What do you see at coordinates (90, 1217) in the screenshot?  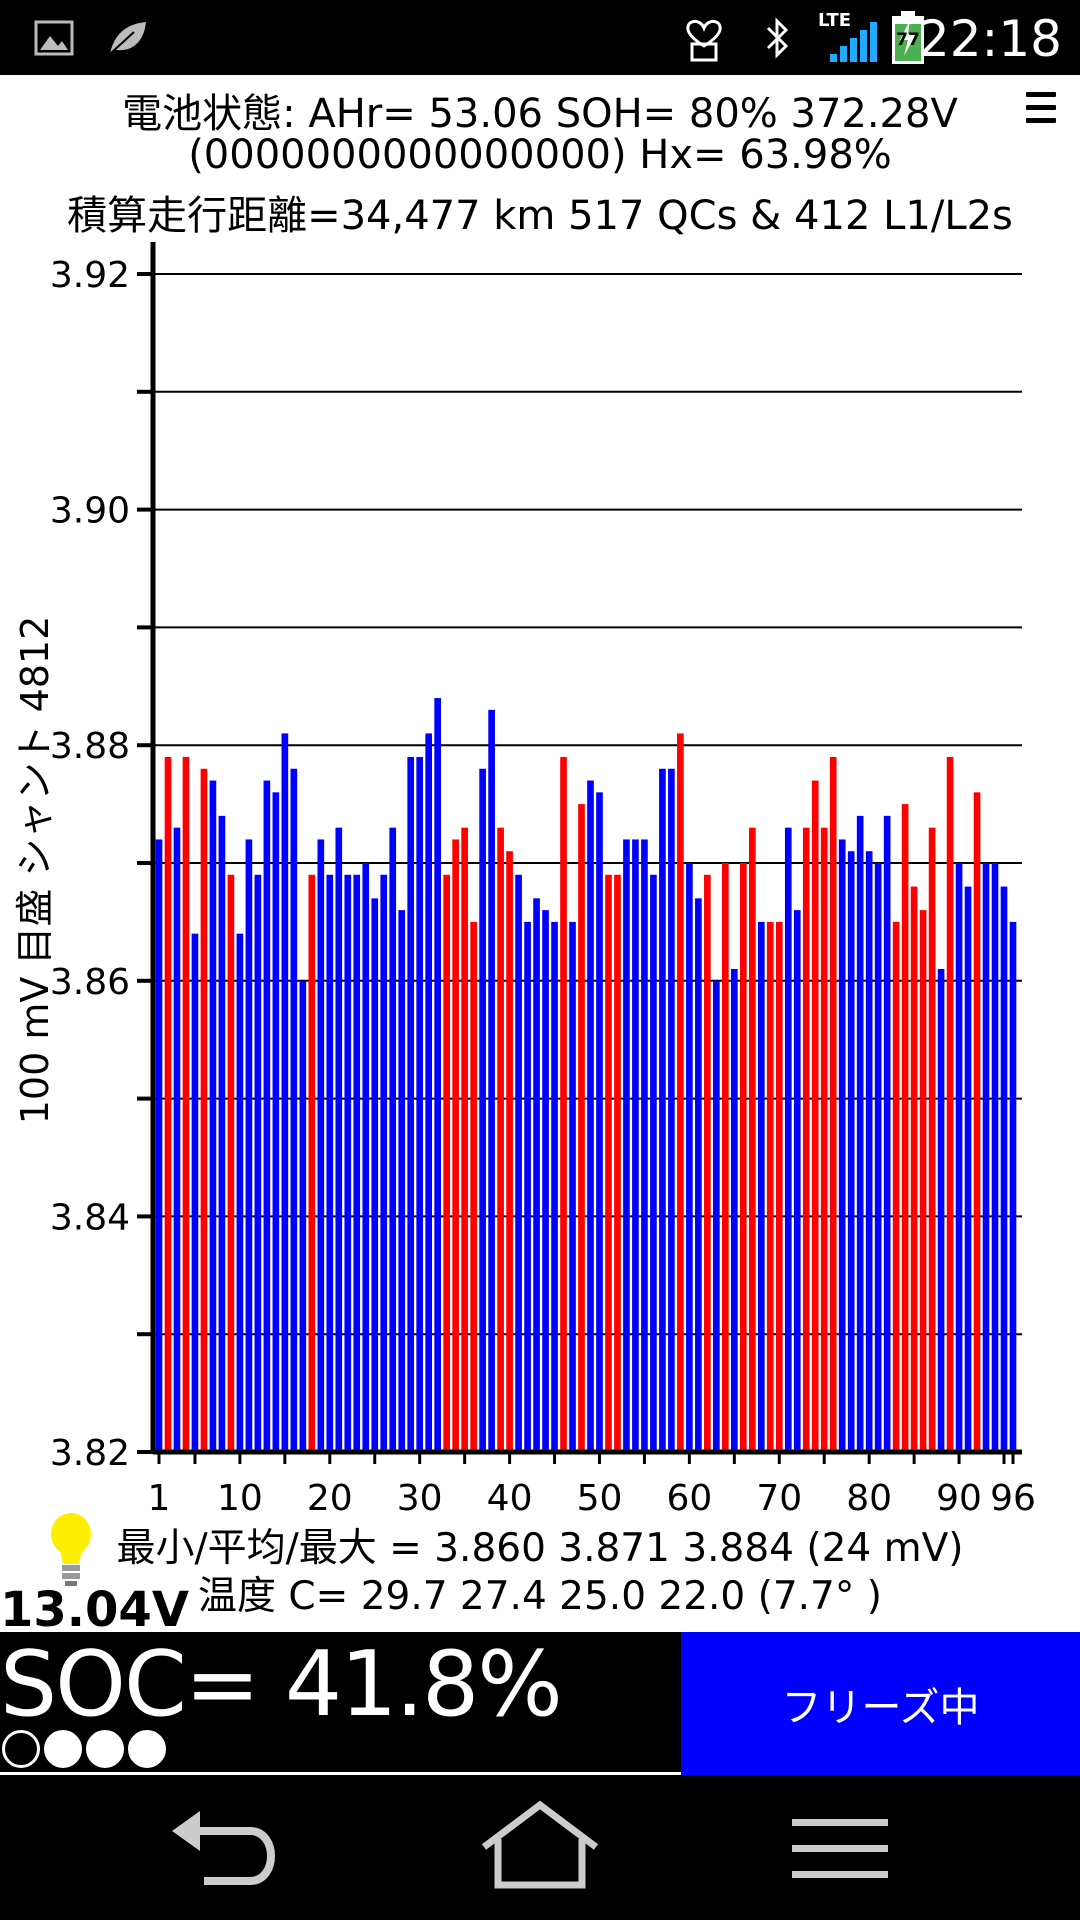 I see `y-tick-label: 3.84` at bounding box center [90, 1217].